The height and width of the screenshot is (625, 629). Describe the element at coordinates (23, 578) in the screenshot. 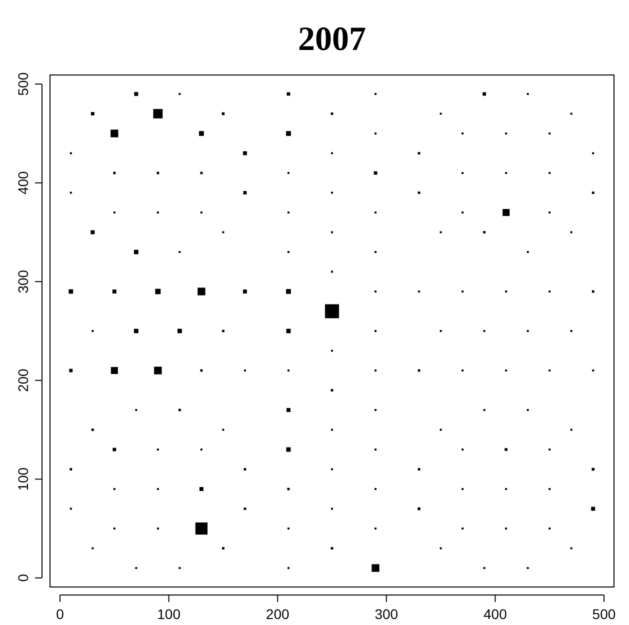

I see `y-tick-label: 0` at that location.